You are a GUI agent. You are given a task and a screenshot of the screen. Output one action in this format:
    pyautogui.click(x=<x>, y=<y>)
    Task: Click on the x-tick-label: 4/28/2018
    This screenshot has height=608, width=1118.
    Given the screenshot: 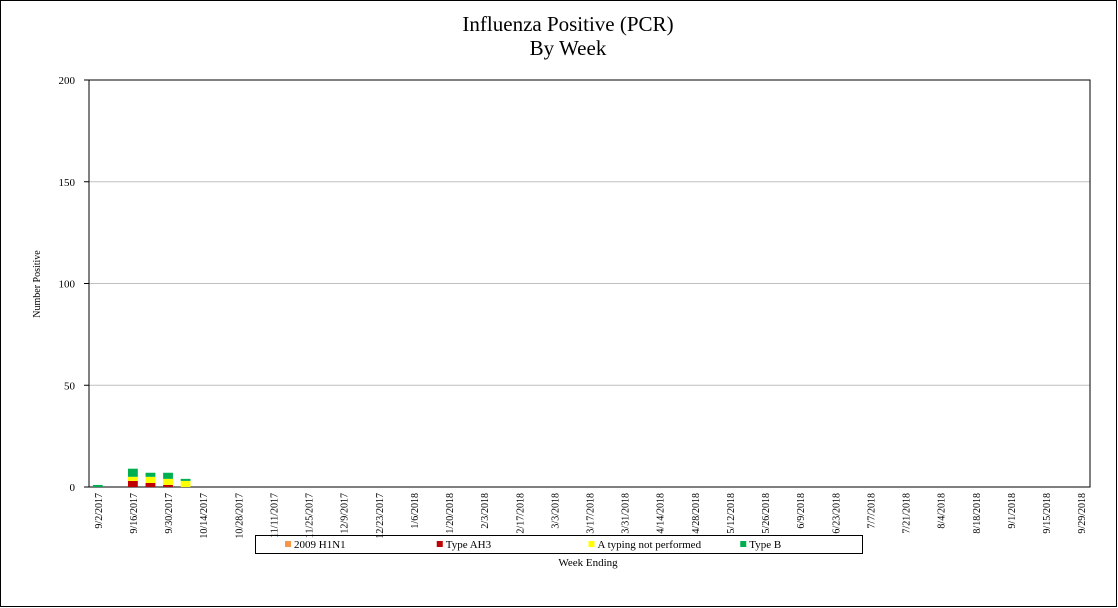 What is the action you would take?
    pyautogui.click(x=696, y=513)
    